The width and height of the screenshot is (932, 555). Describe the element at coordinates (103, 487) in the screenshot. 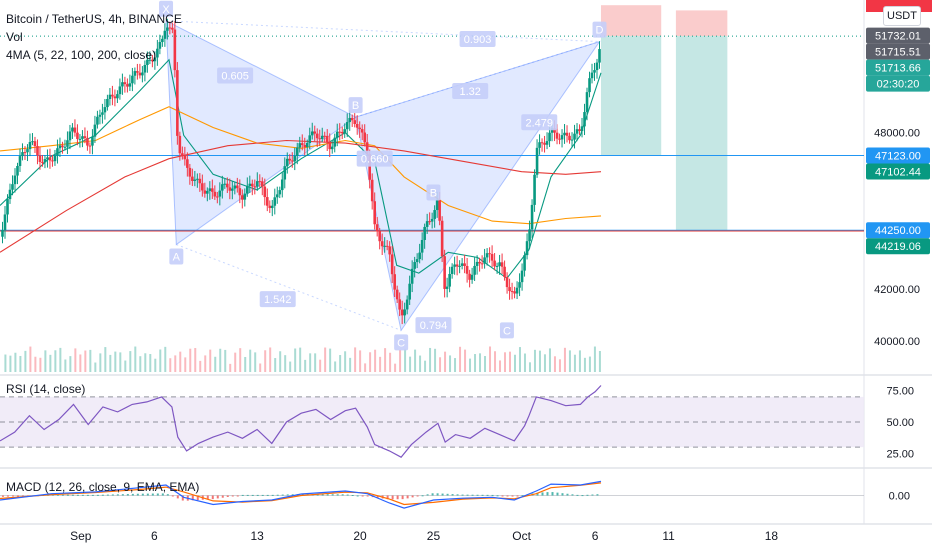

I see `macd-label: MACD (12, 26, close, 9, EMA, EMA)` at that location.